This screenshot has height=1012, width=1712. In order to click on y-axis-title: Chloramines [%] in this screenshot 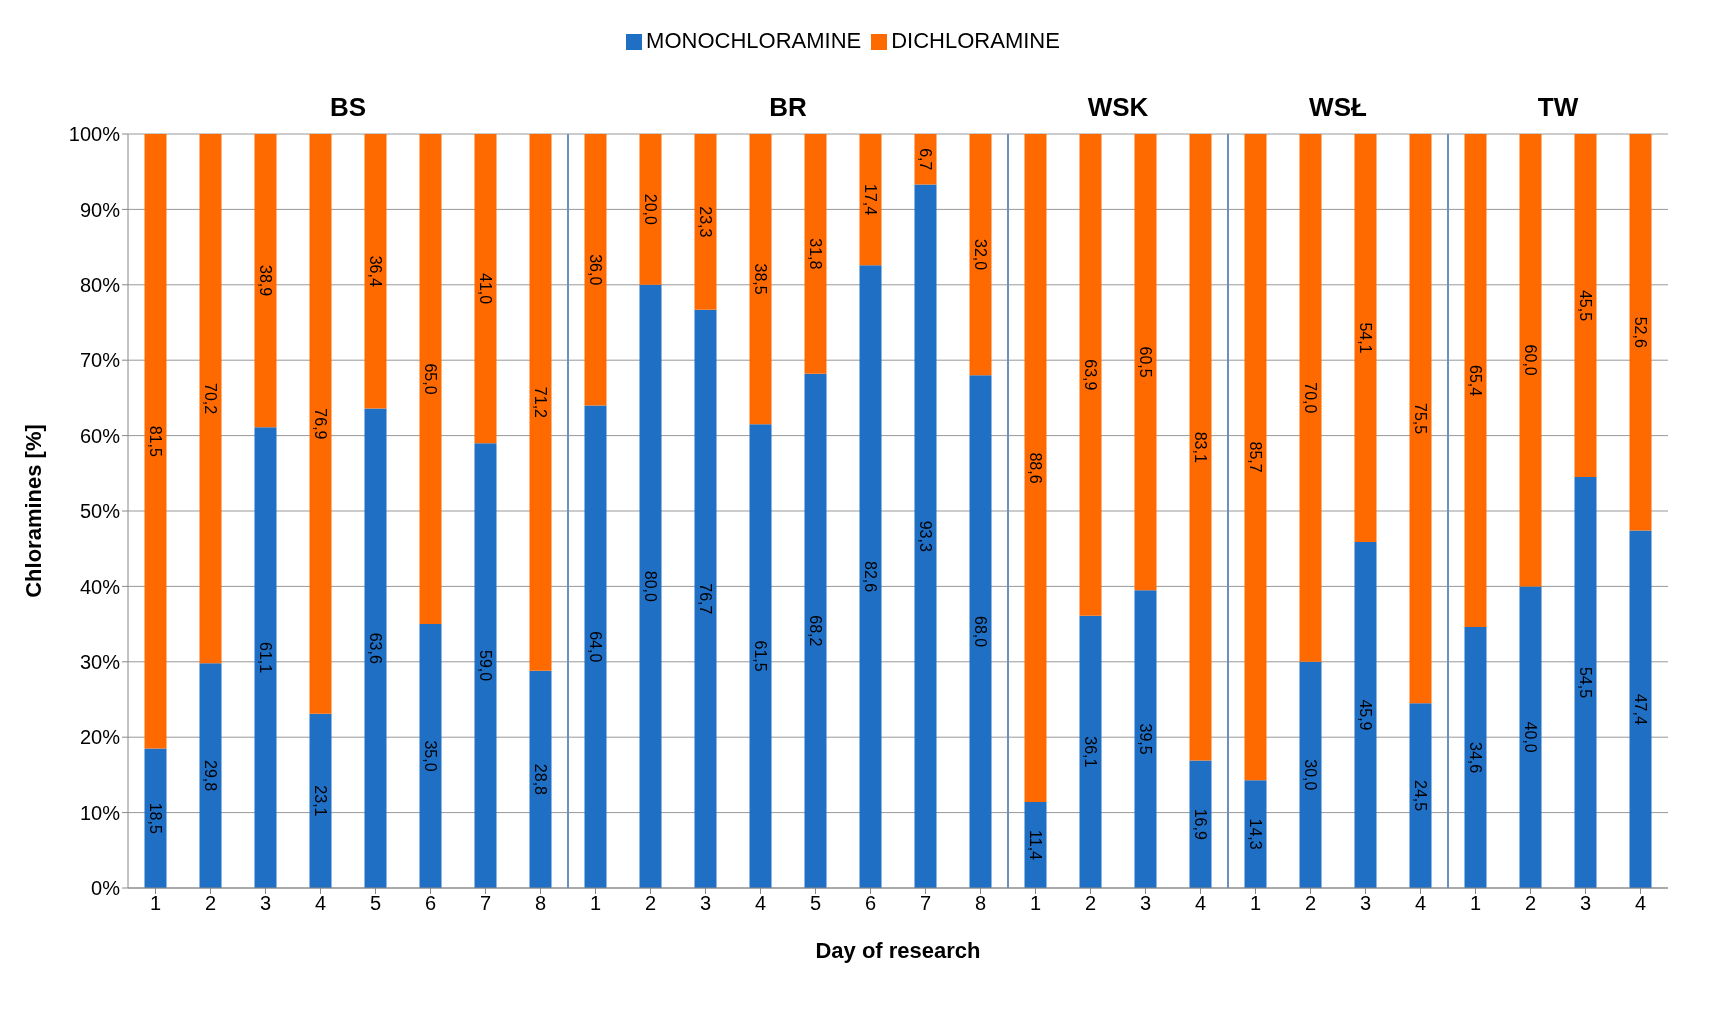, I will do `click(33, 511)`.